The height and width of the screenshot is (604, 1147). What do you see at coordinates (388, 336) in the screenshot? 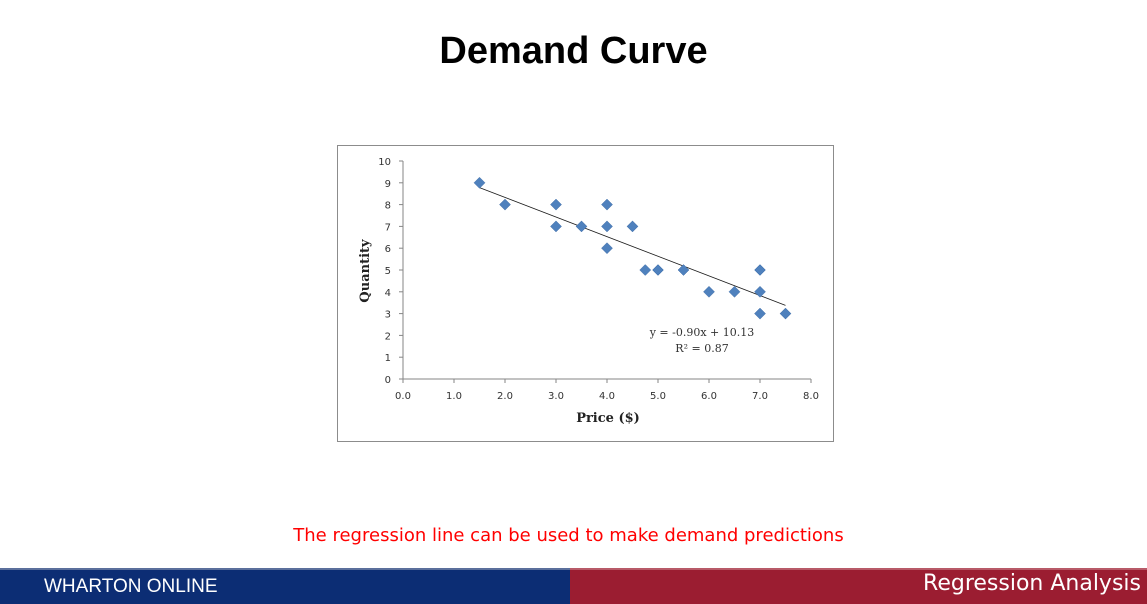
I see `y-tick-label: 2` at bounding box center [388, 336].